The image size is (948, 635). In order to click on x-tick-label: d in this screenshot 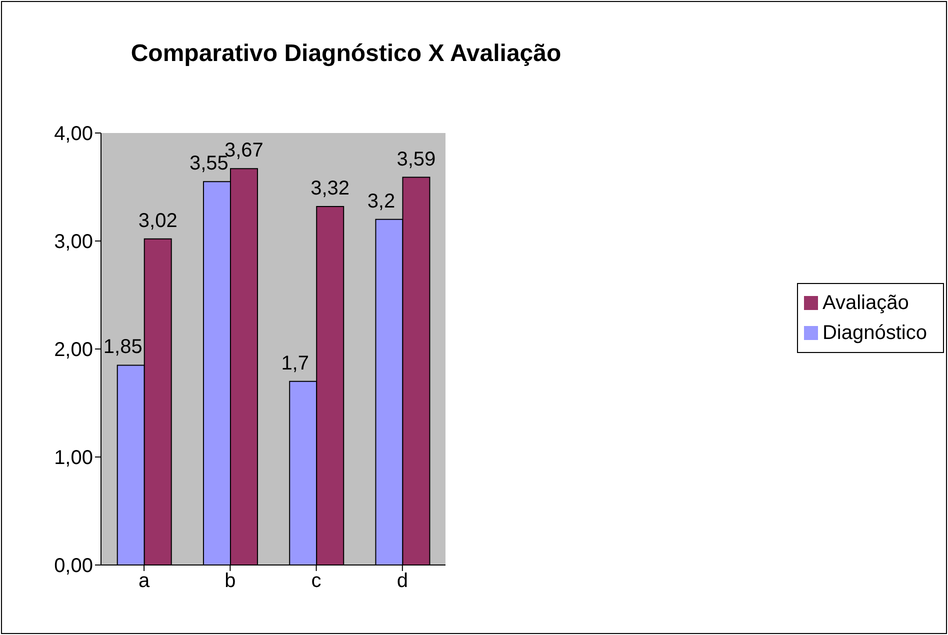, I will do `click(402, 581)`.